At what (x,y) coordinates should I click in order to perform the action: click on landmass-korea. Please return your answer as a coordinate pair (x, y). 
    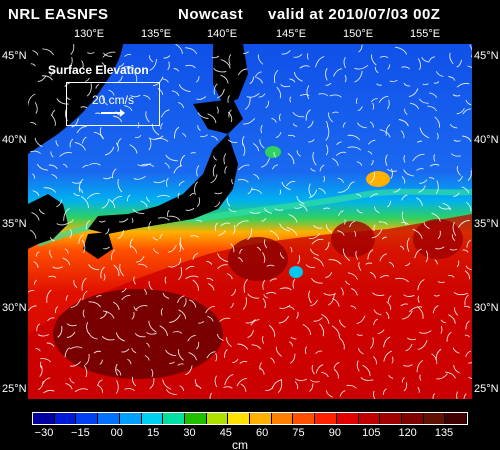
    Looking at the image, I should click on (48, 221).